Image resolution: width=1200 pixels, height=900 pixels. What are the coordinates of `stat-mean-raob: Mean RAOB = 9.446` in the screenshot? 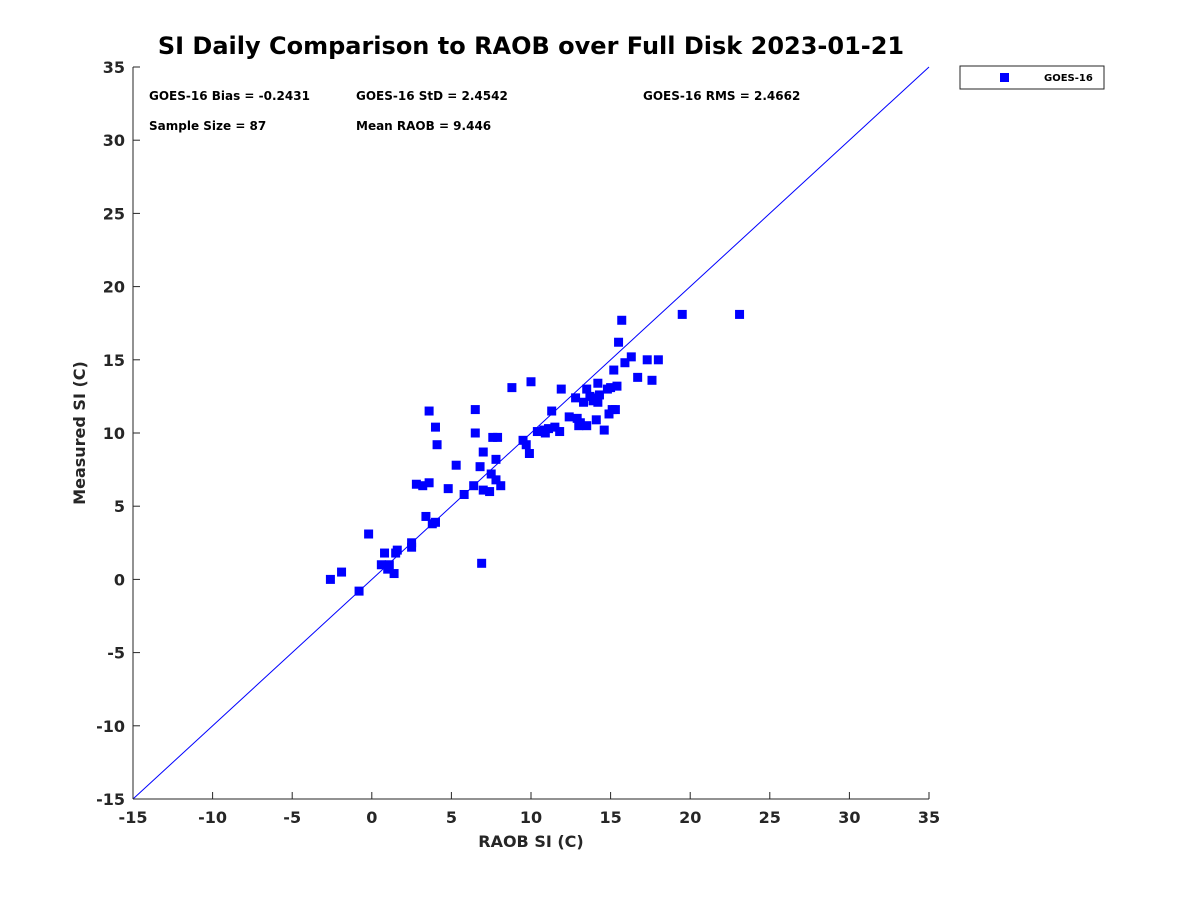 It's located at (423, 126).